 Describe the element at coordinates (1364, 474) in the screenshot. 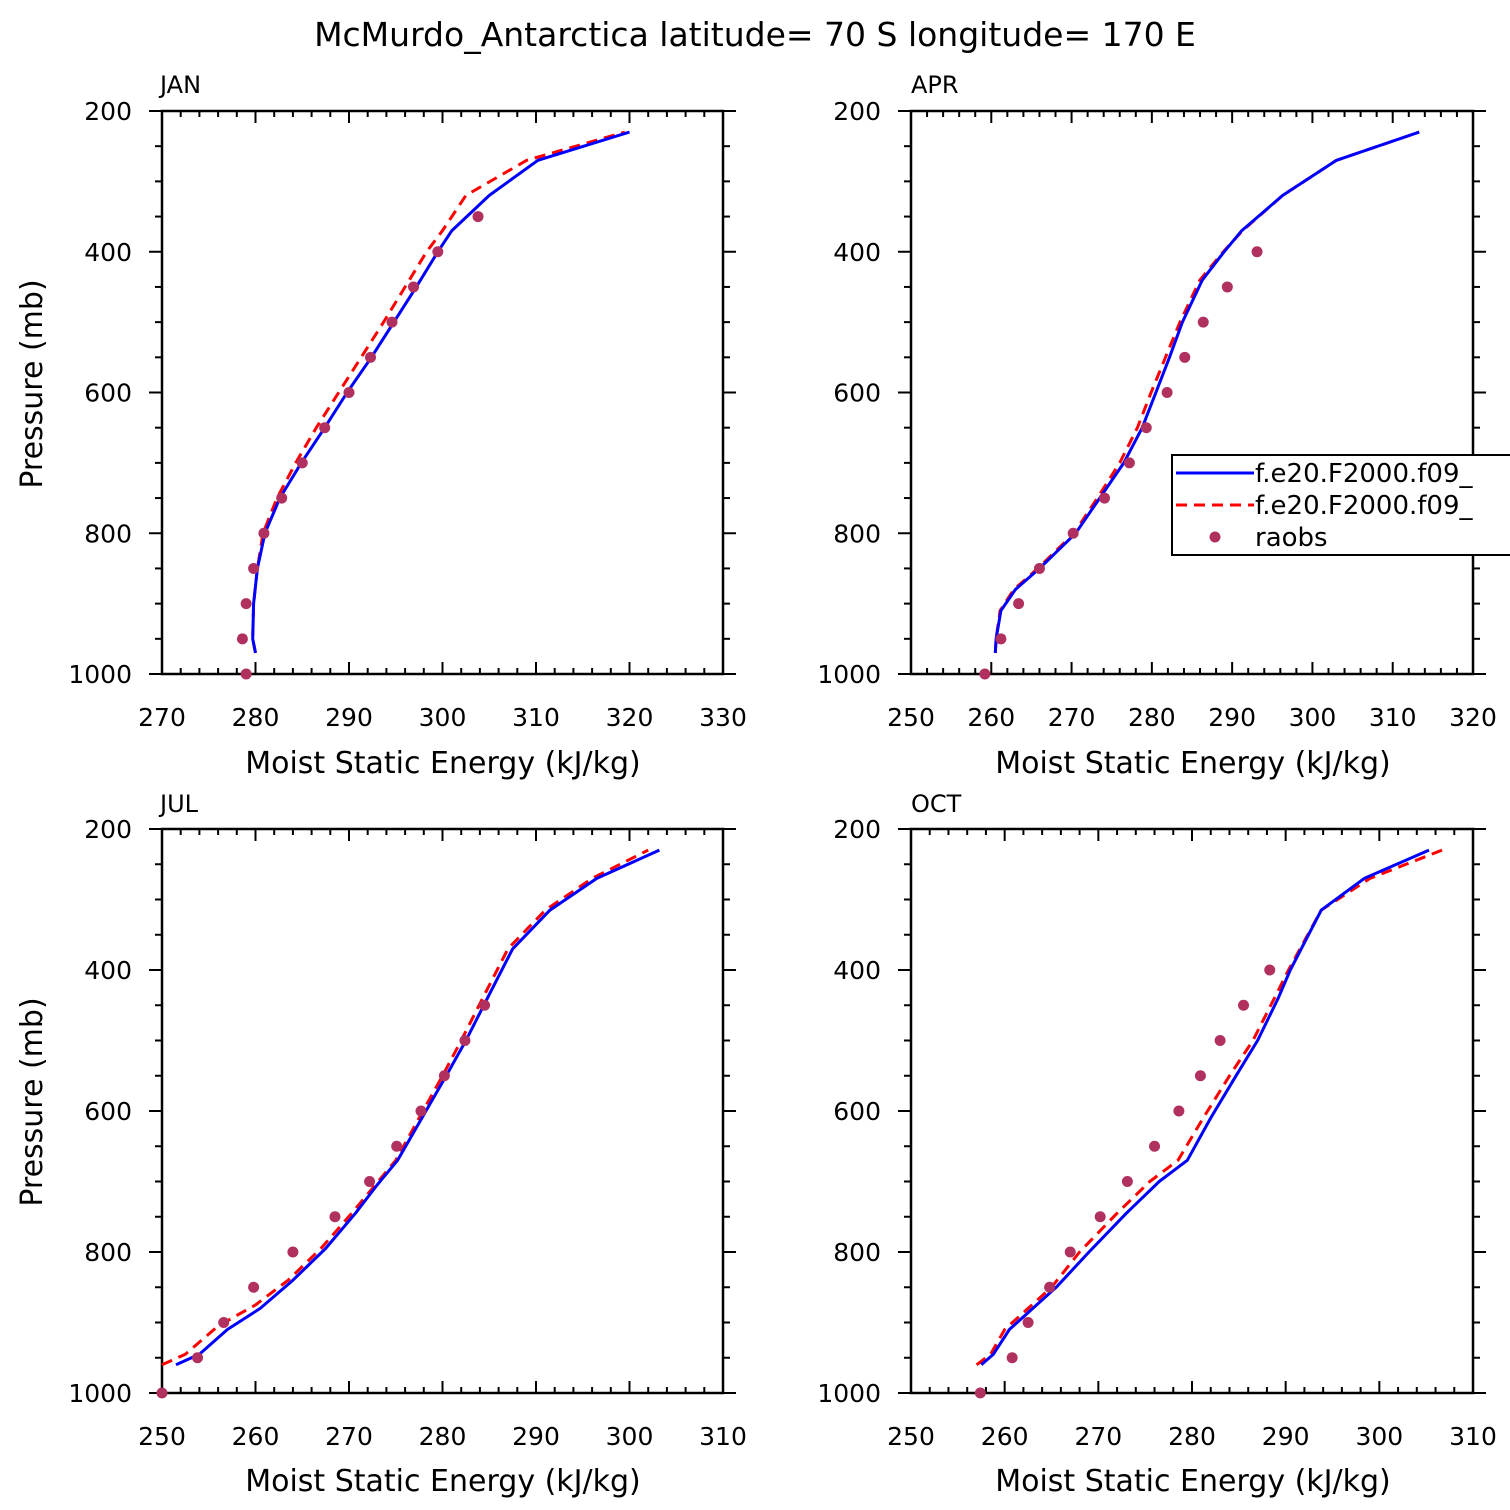

I see `legend-label-model1: f.e20.F2000.f09_` at that location.